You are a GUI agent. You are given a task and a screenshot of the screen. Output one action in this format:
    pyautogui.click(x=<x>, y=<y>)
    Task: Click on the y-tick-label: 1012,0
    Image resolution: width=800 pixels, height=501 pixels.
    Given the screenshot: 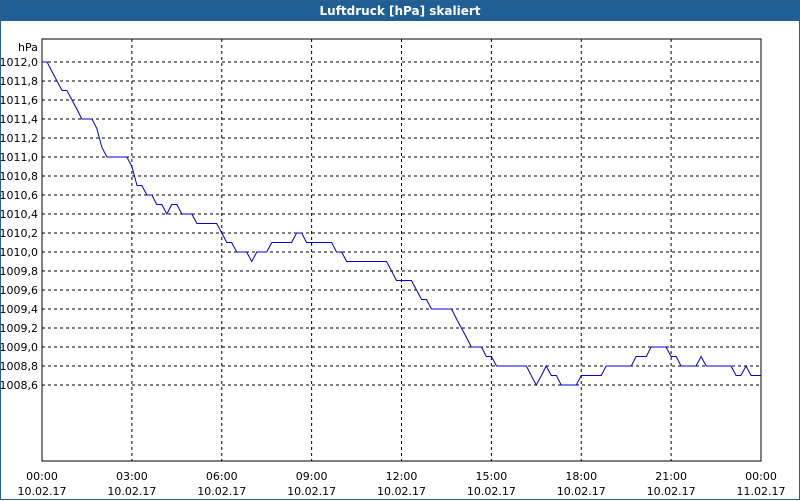 What is the action you would take?
    pyautogui.click(x=19, y=62)
    